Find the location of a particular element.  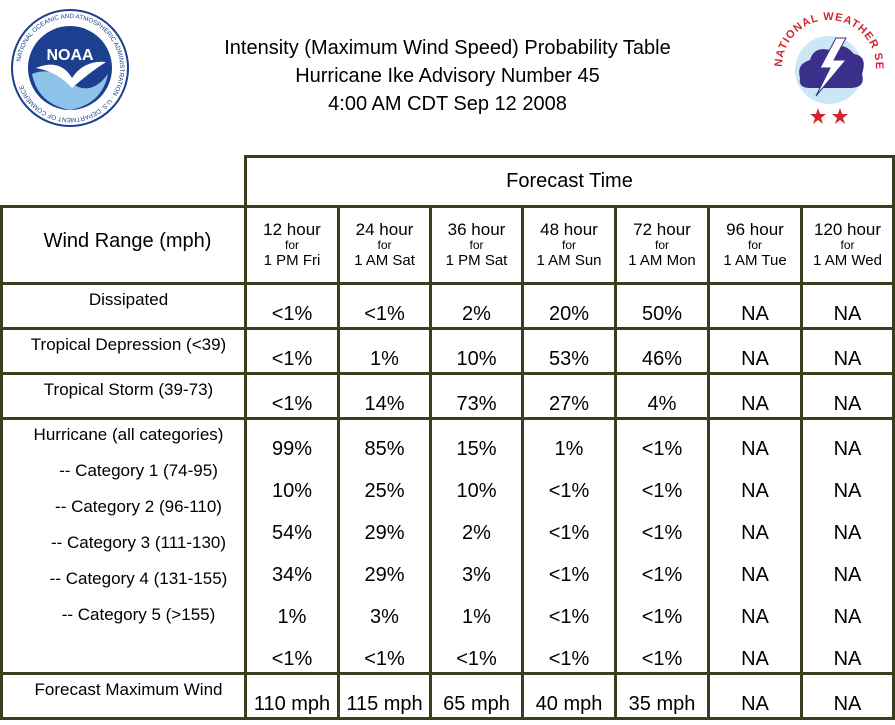

probability-value: 54% is located at coordinates (292, 533).